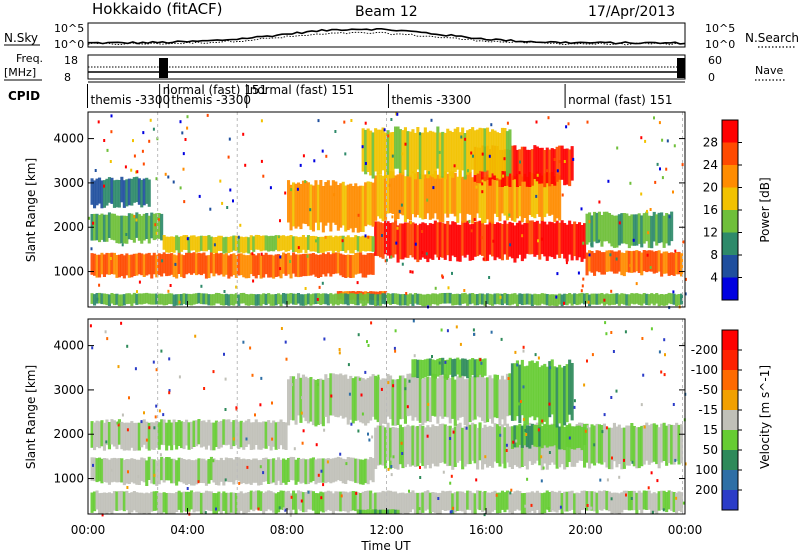 The width and height of the screenshot is (800, 558). Describe the element at coordinates (71, 60) in the screenshot. I see `freq-tick-top: 18` at that location.